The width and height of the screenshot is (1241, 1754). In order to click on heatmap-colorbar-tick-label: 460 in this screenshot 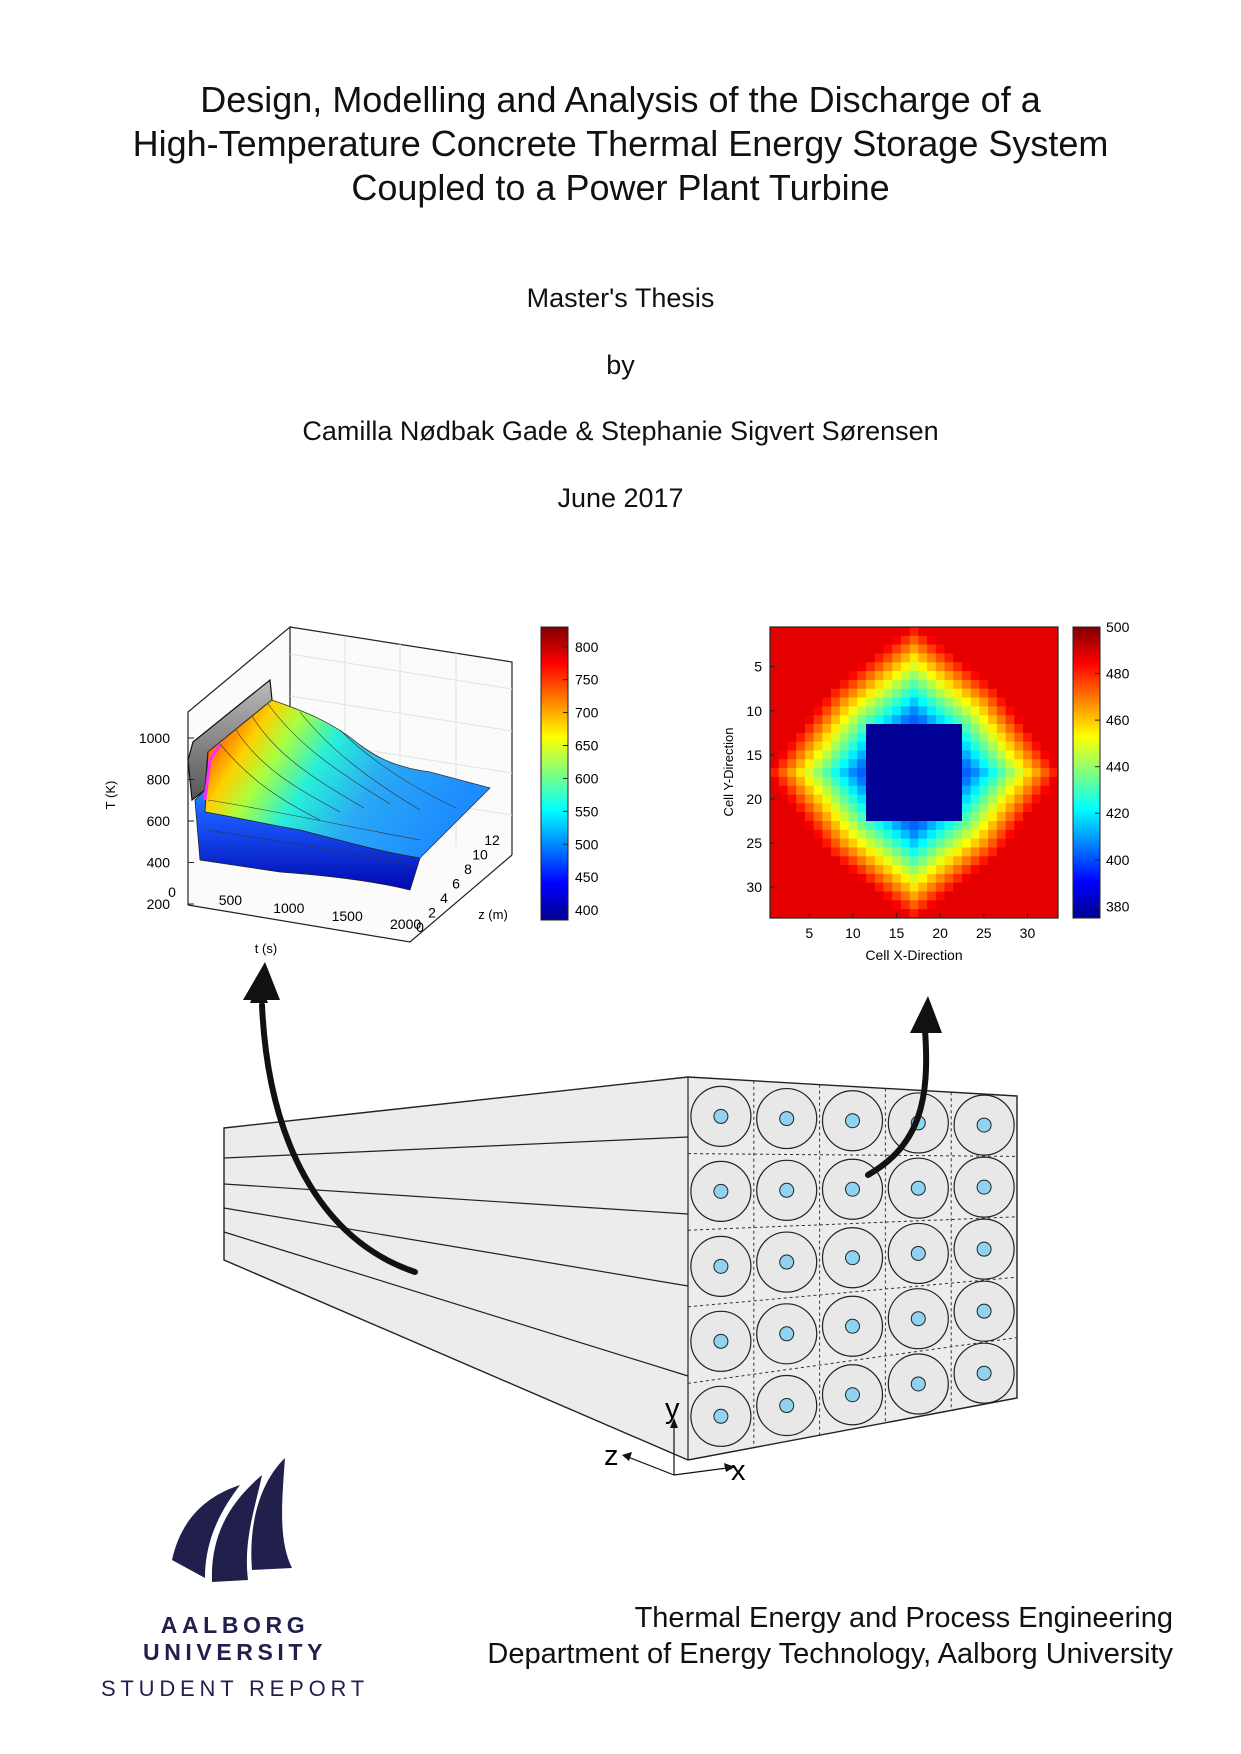, I will do `click(1118, 720)`.